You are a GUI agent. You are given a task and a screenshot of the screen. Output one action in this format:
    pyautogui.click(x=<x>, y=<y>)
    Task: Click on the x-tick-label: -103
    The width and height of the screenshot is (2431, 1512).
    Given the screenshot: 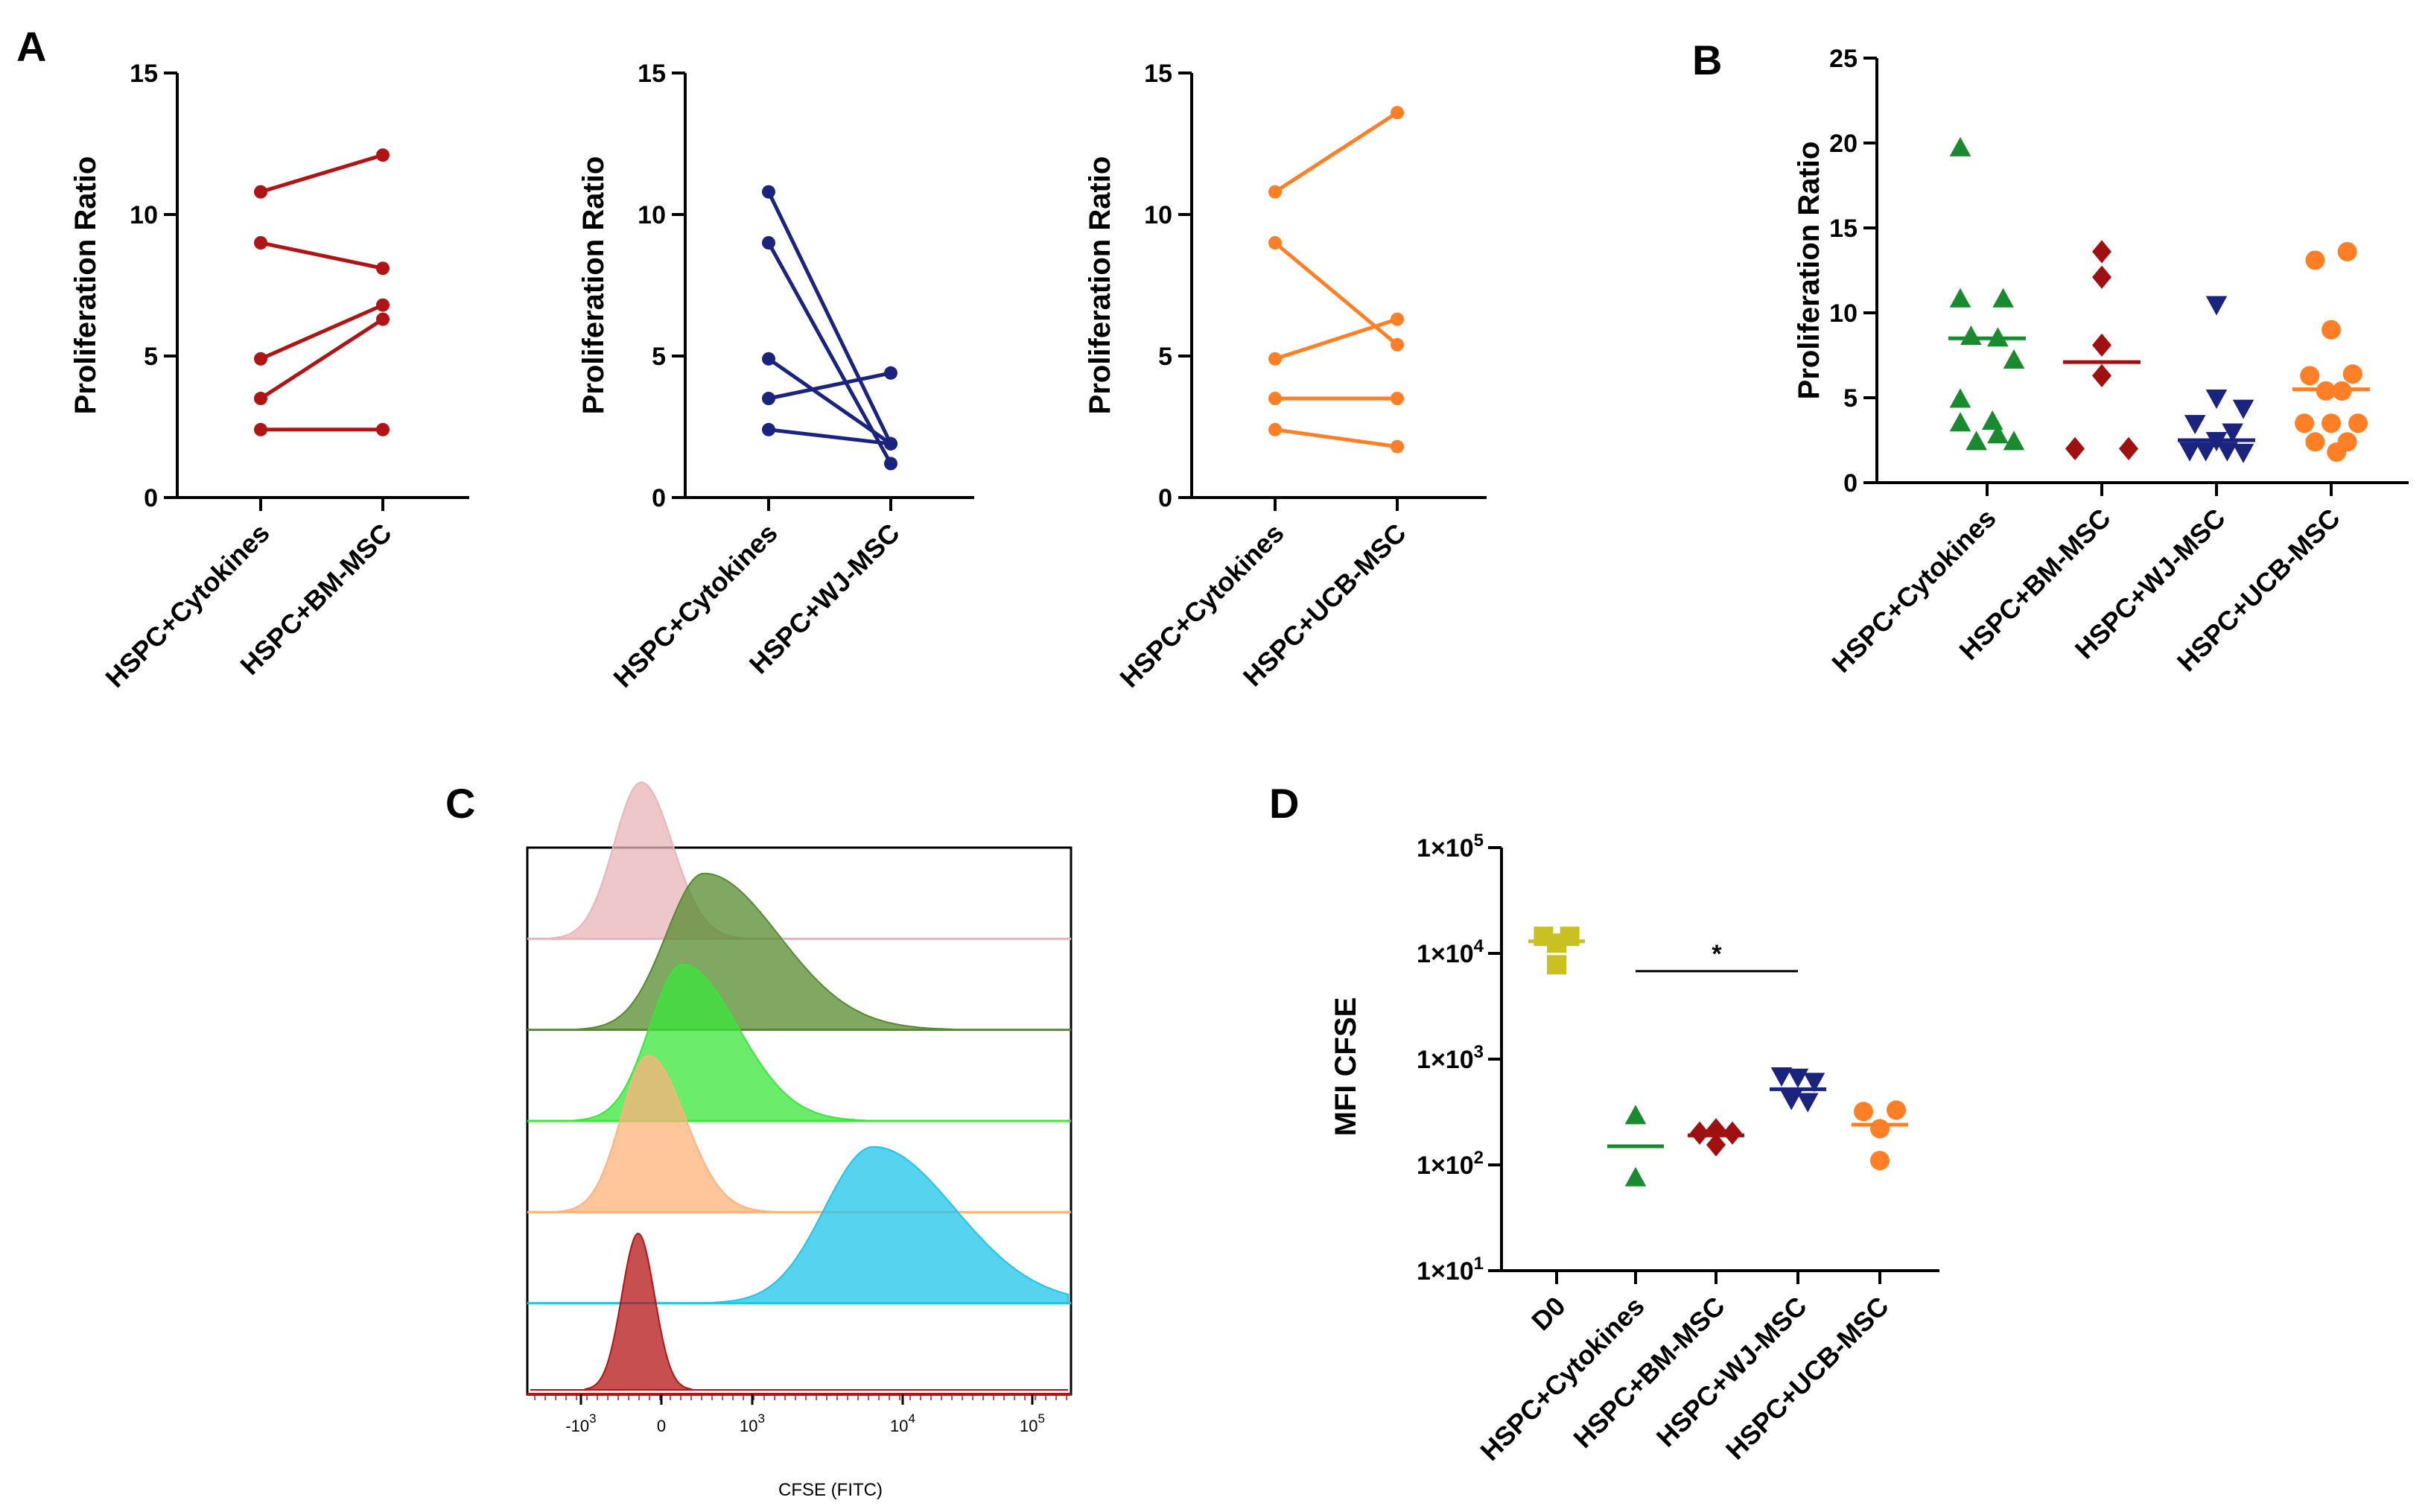 What is the action you would take?
    pyautogui.click(x=580, y=1423)
    